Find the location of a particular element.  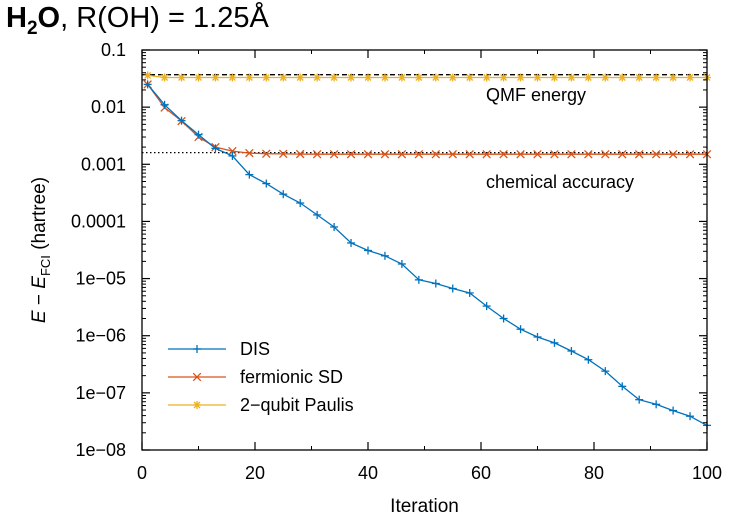

series-1-point-12-d2 is located at coordinates (351, 154).